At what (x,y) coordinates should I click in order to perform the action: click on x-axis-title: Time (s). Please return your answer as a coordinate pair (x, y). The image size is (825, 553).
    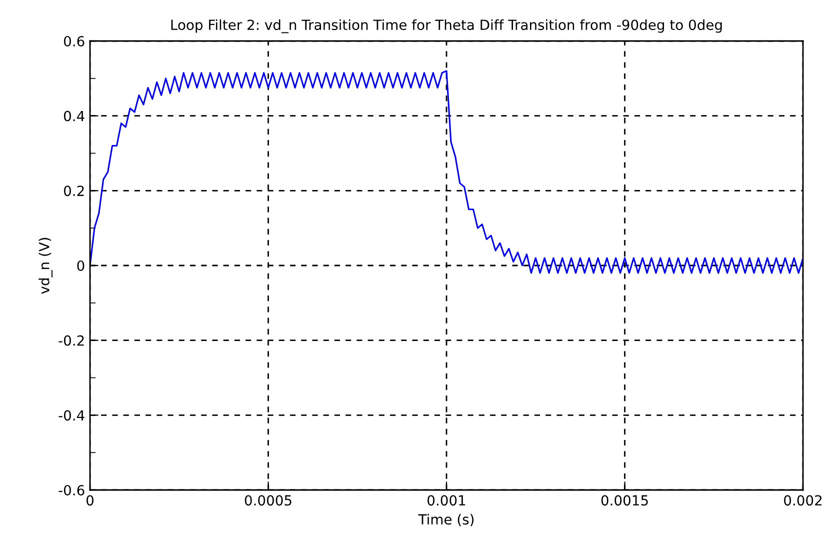
    Looking at the image, I should click on (446, 520).